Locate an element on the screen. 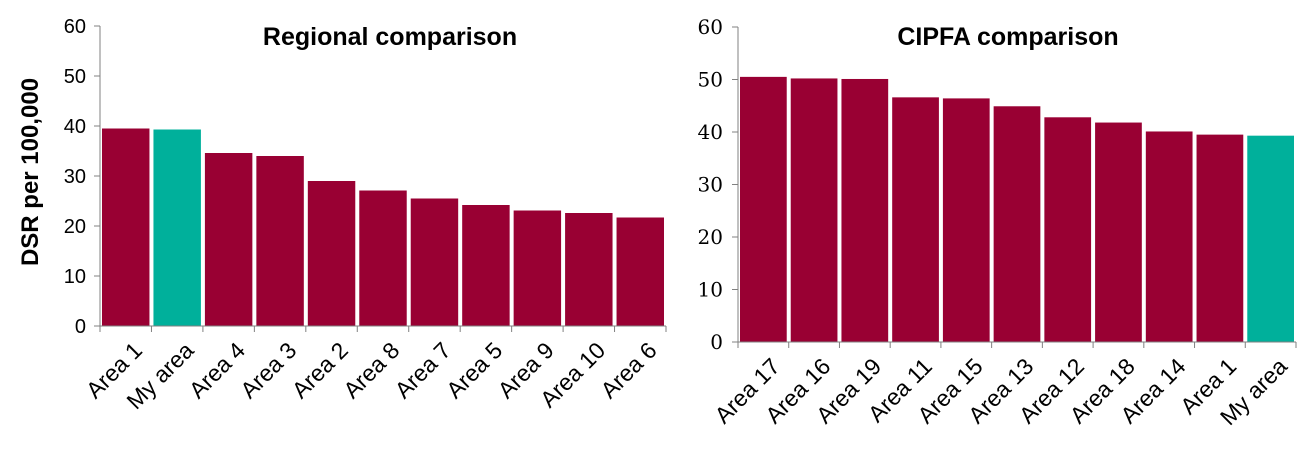 This screenshot has height=463, width=1302. x-tick-label: Area 8 is located at coordinates (371, 370).